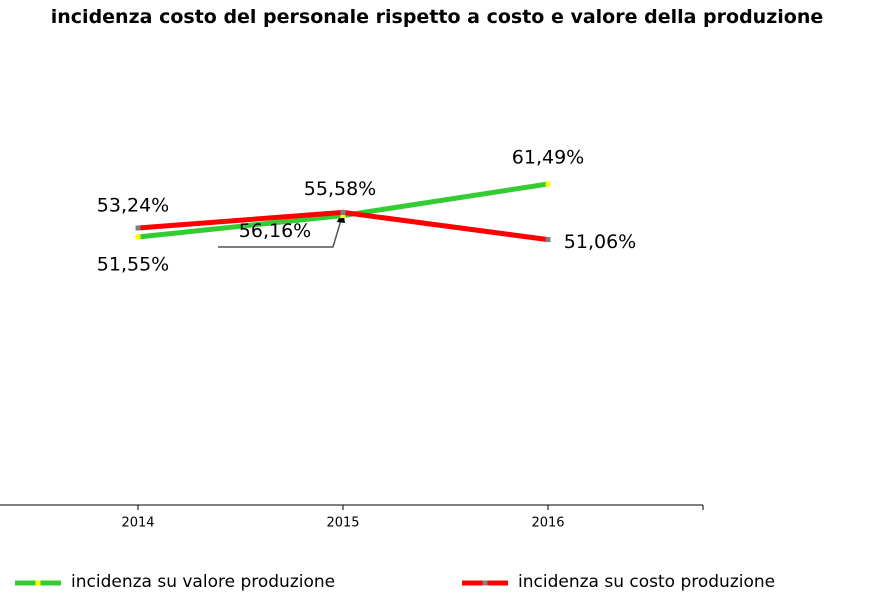 This screenshot has height=593, width=874. I want to click on x-tick-label: 2014, so click(137, 523).